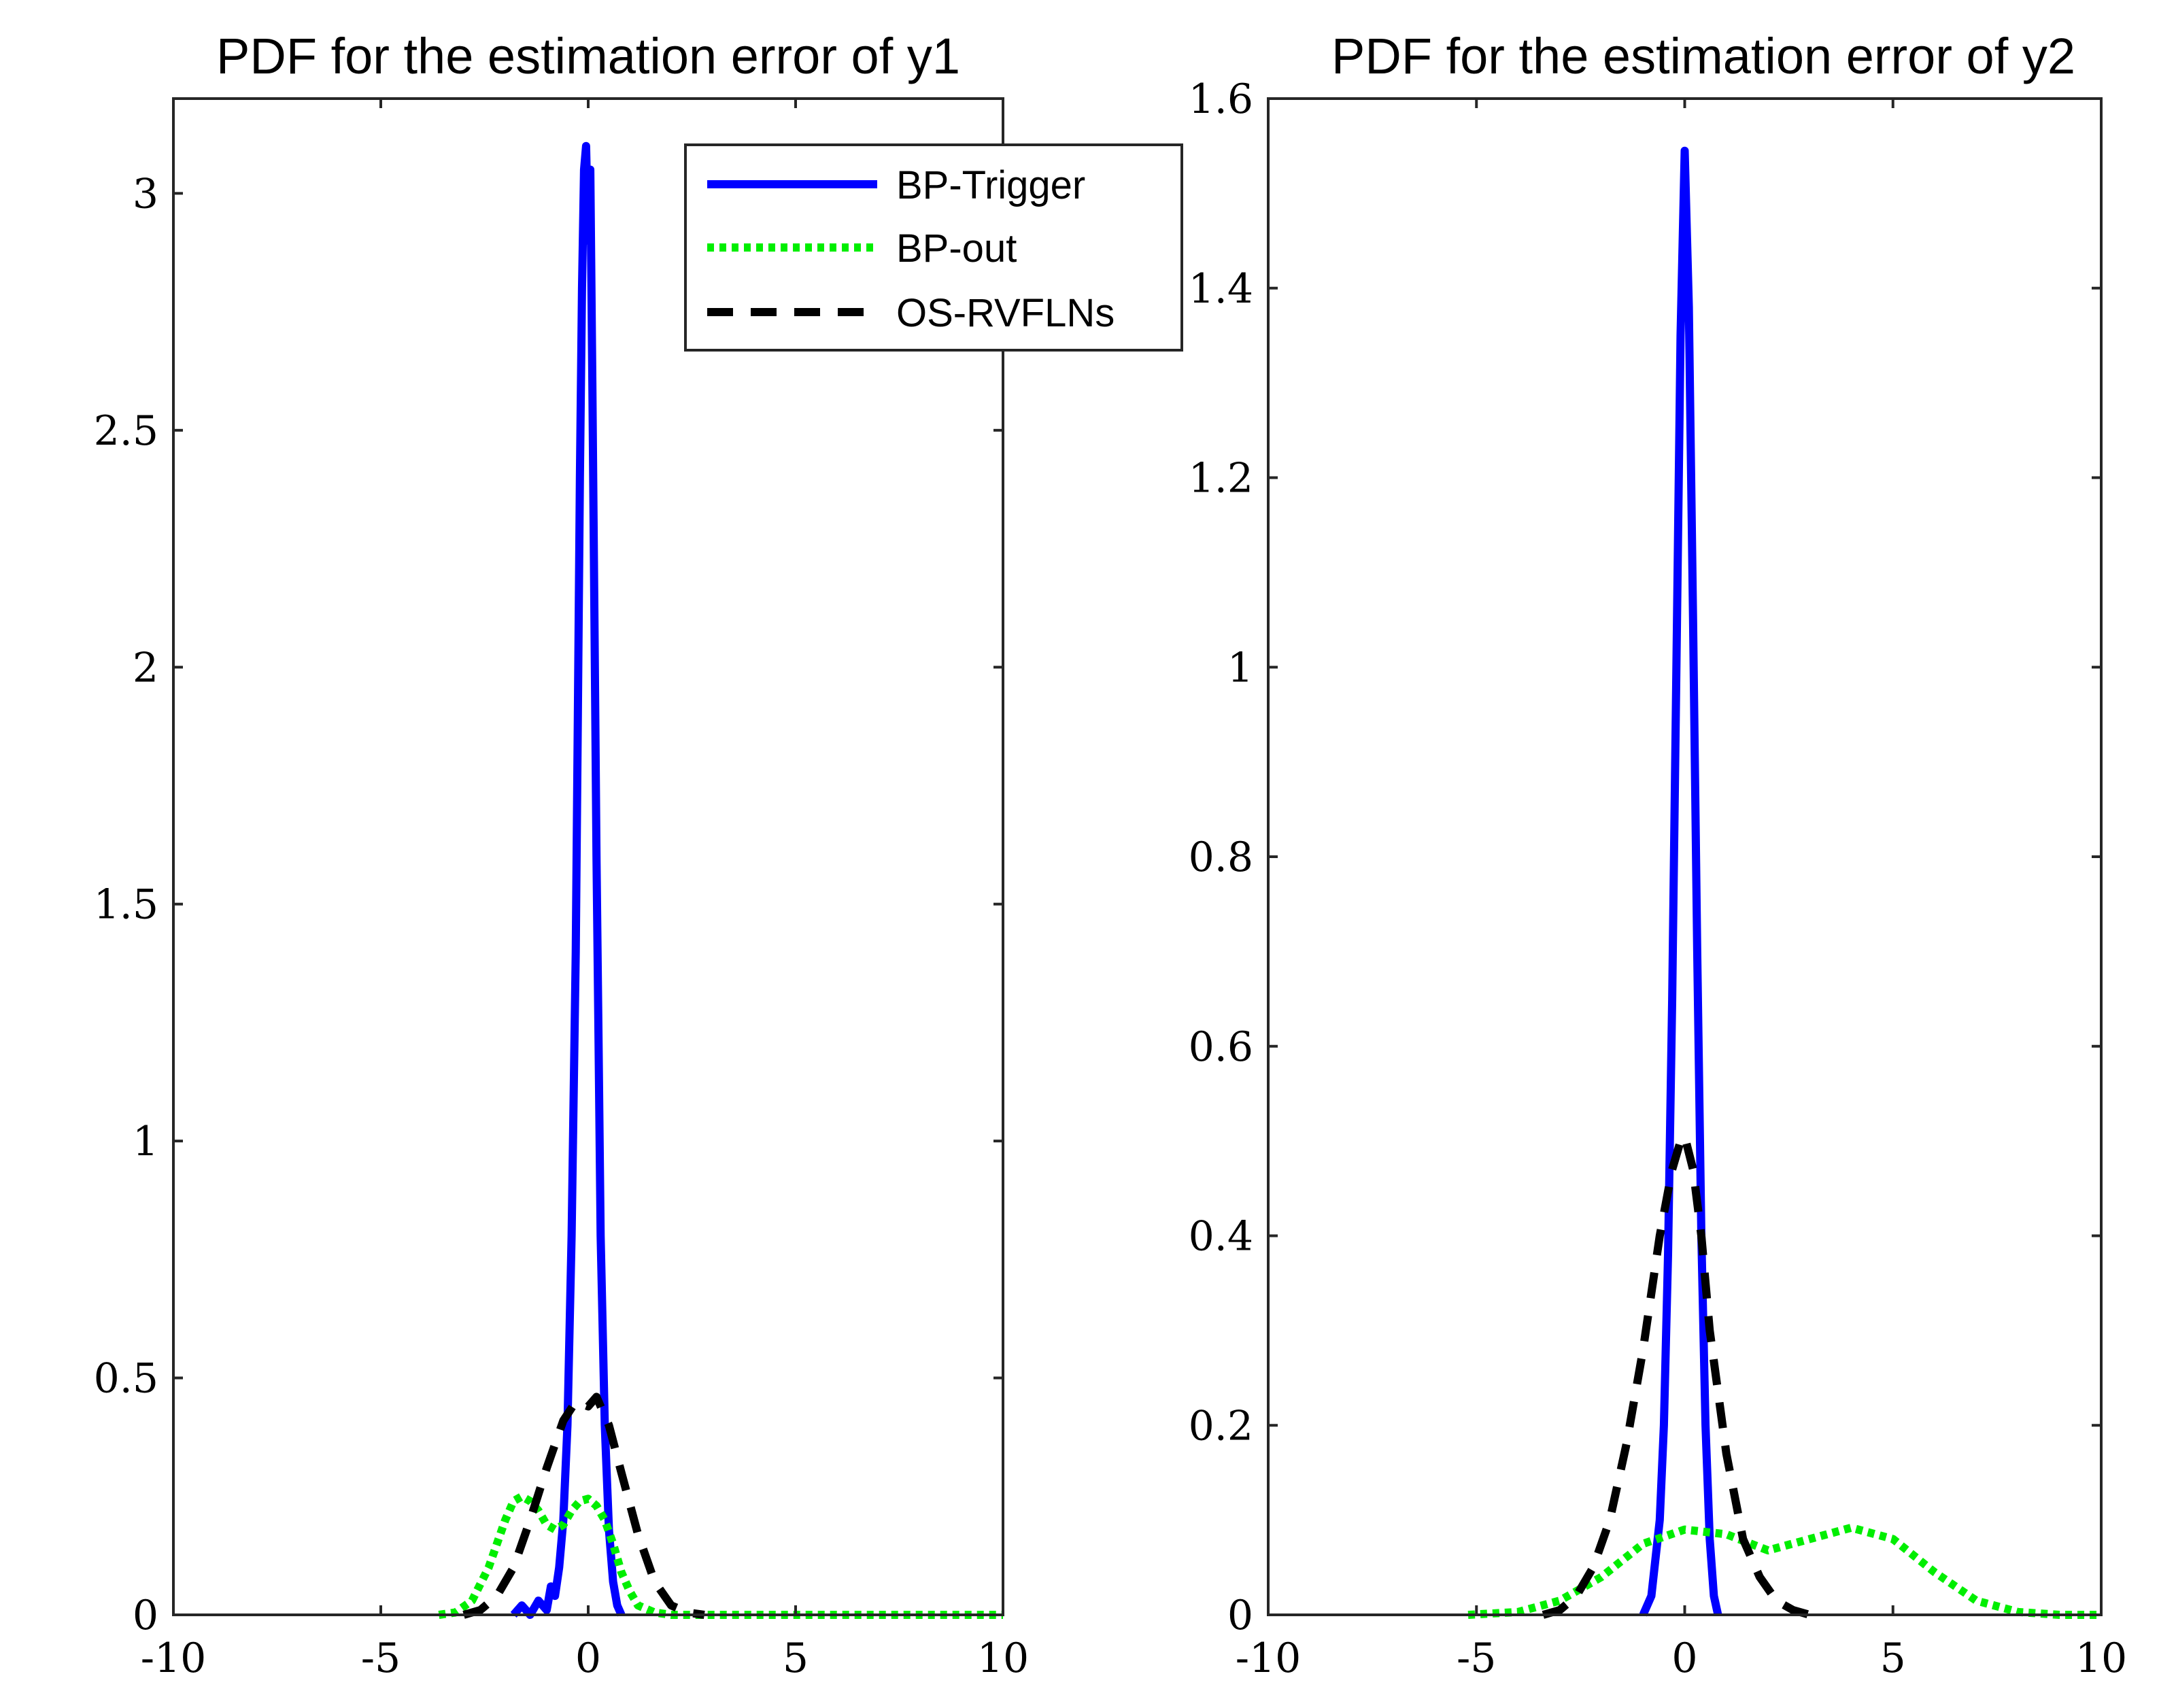 This screenshot has width=2159, height=1708. Describe the element at coordinates (126, 905) in the screenshot. I see `y-tick-label: 1.5` at that location.